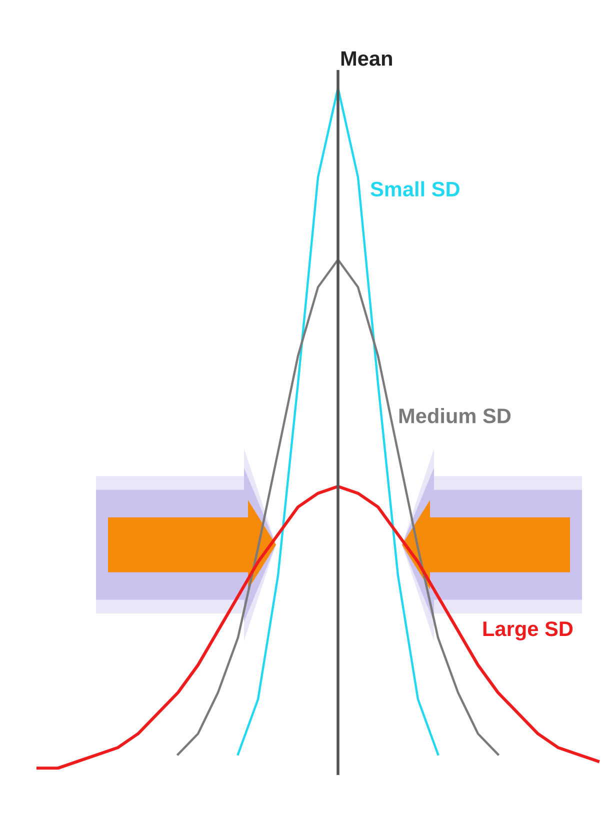 The height and width of the screenshot is (814, 611). I want to click on series-label: Medium SD, so click(455, 416).